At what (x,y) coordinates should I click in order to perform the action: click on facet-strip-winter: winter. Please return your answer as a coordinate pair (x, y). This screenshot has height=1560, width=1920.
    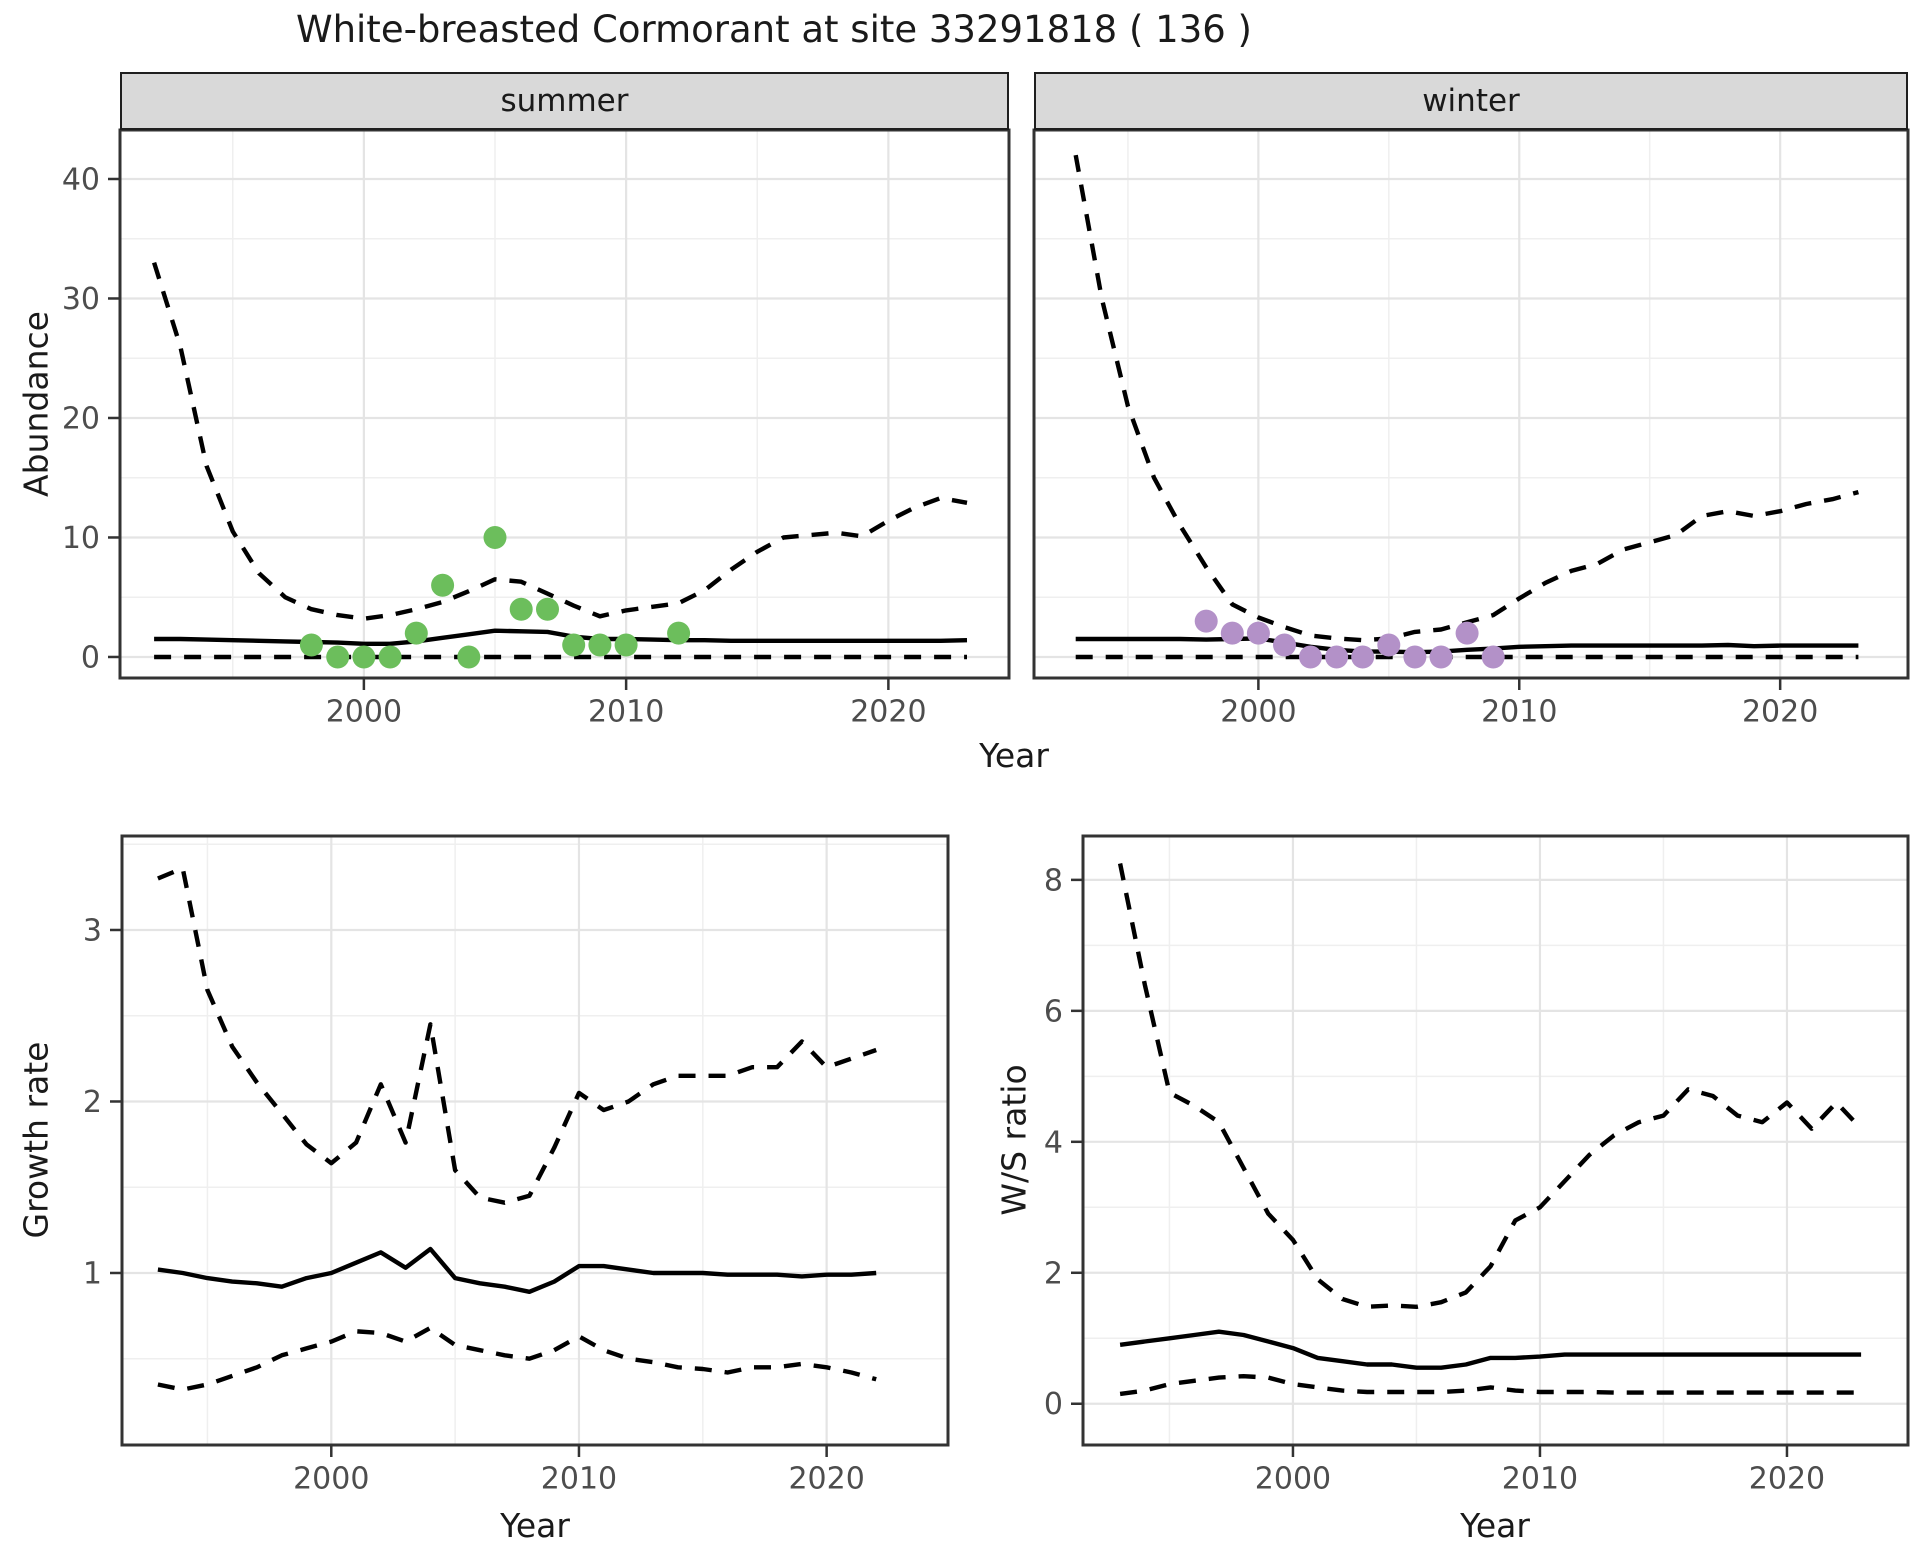
    Looking at the image, I should click on (1471, 101).